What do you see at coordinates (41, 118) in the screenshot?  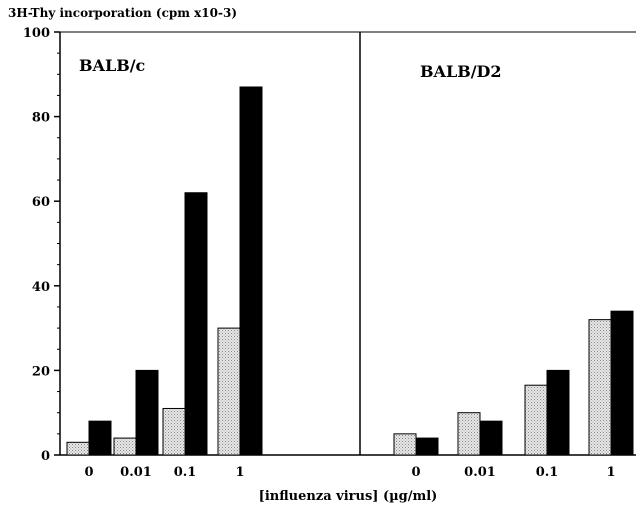 I see `y-tick-label: 80` at bounding box center [41, 118].